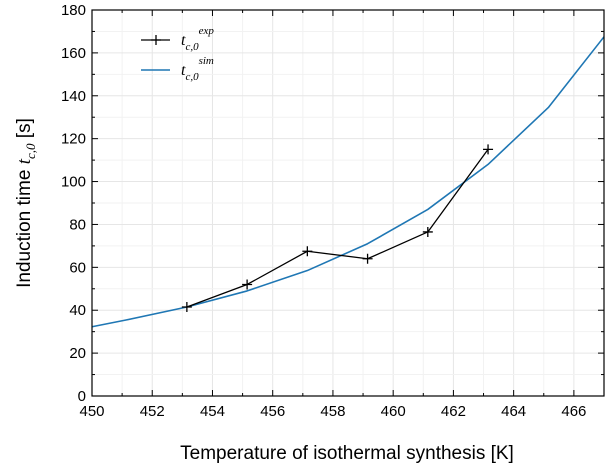 The height and width of the screenshot is (467, 605). I want to click on legend-entry-exp: tc,0exp, so click(177, 39).